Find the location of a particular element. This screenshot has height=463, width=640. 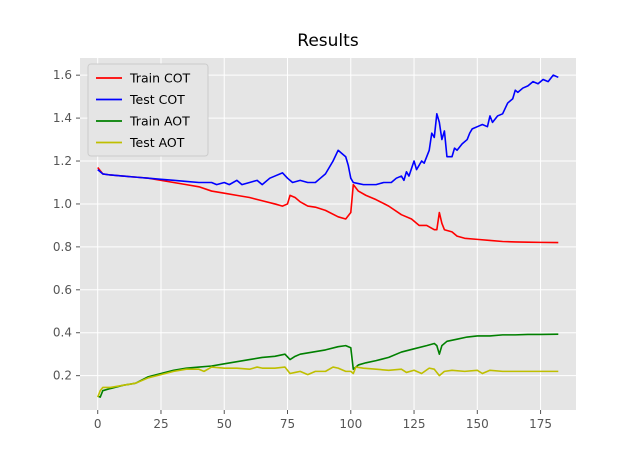

y-axis-ticks: 0.2 0.4 0.6 0.8 1.0 1.2 1.4 1.6 is located at coordinates (66, 225).